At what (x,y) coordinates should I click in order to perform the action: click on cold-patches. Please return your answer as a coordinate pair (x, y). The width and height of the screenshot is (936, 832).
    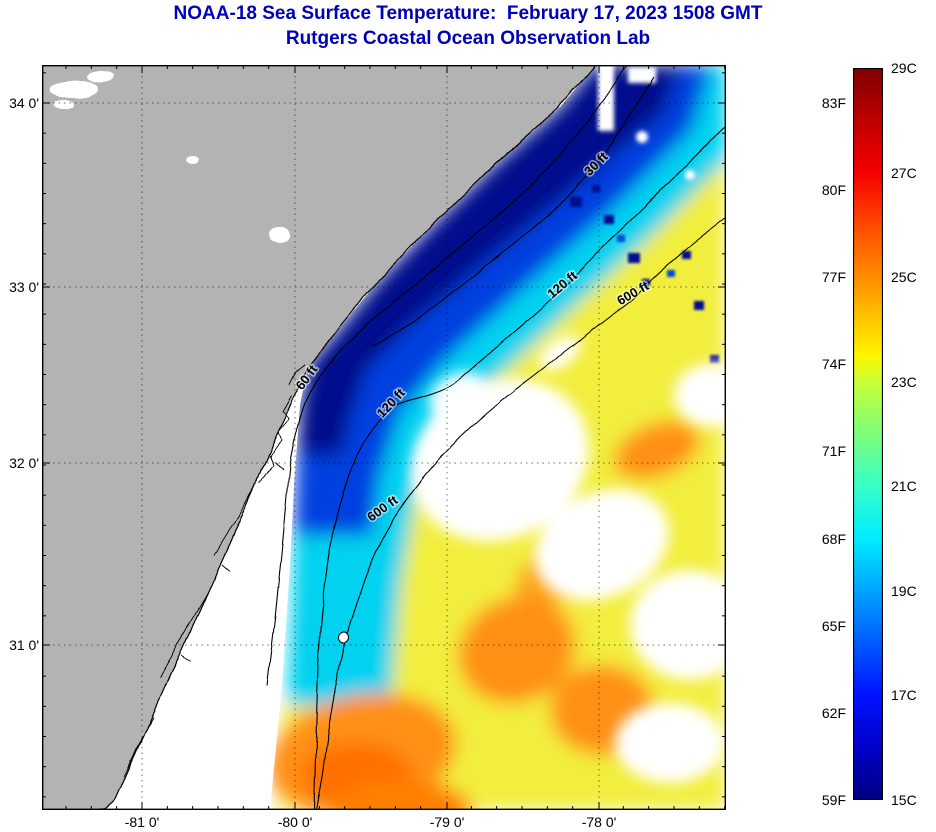
    Looking at the image, I should click on (644, 274).